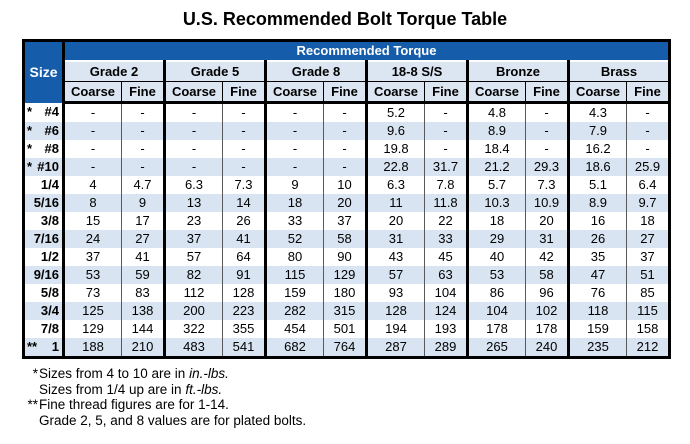 Image resolution: width=690 pixels, height=444 pixels. I want to click on footnote-marker: *, so click(35, 373).